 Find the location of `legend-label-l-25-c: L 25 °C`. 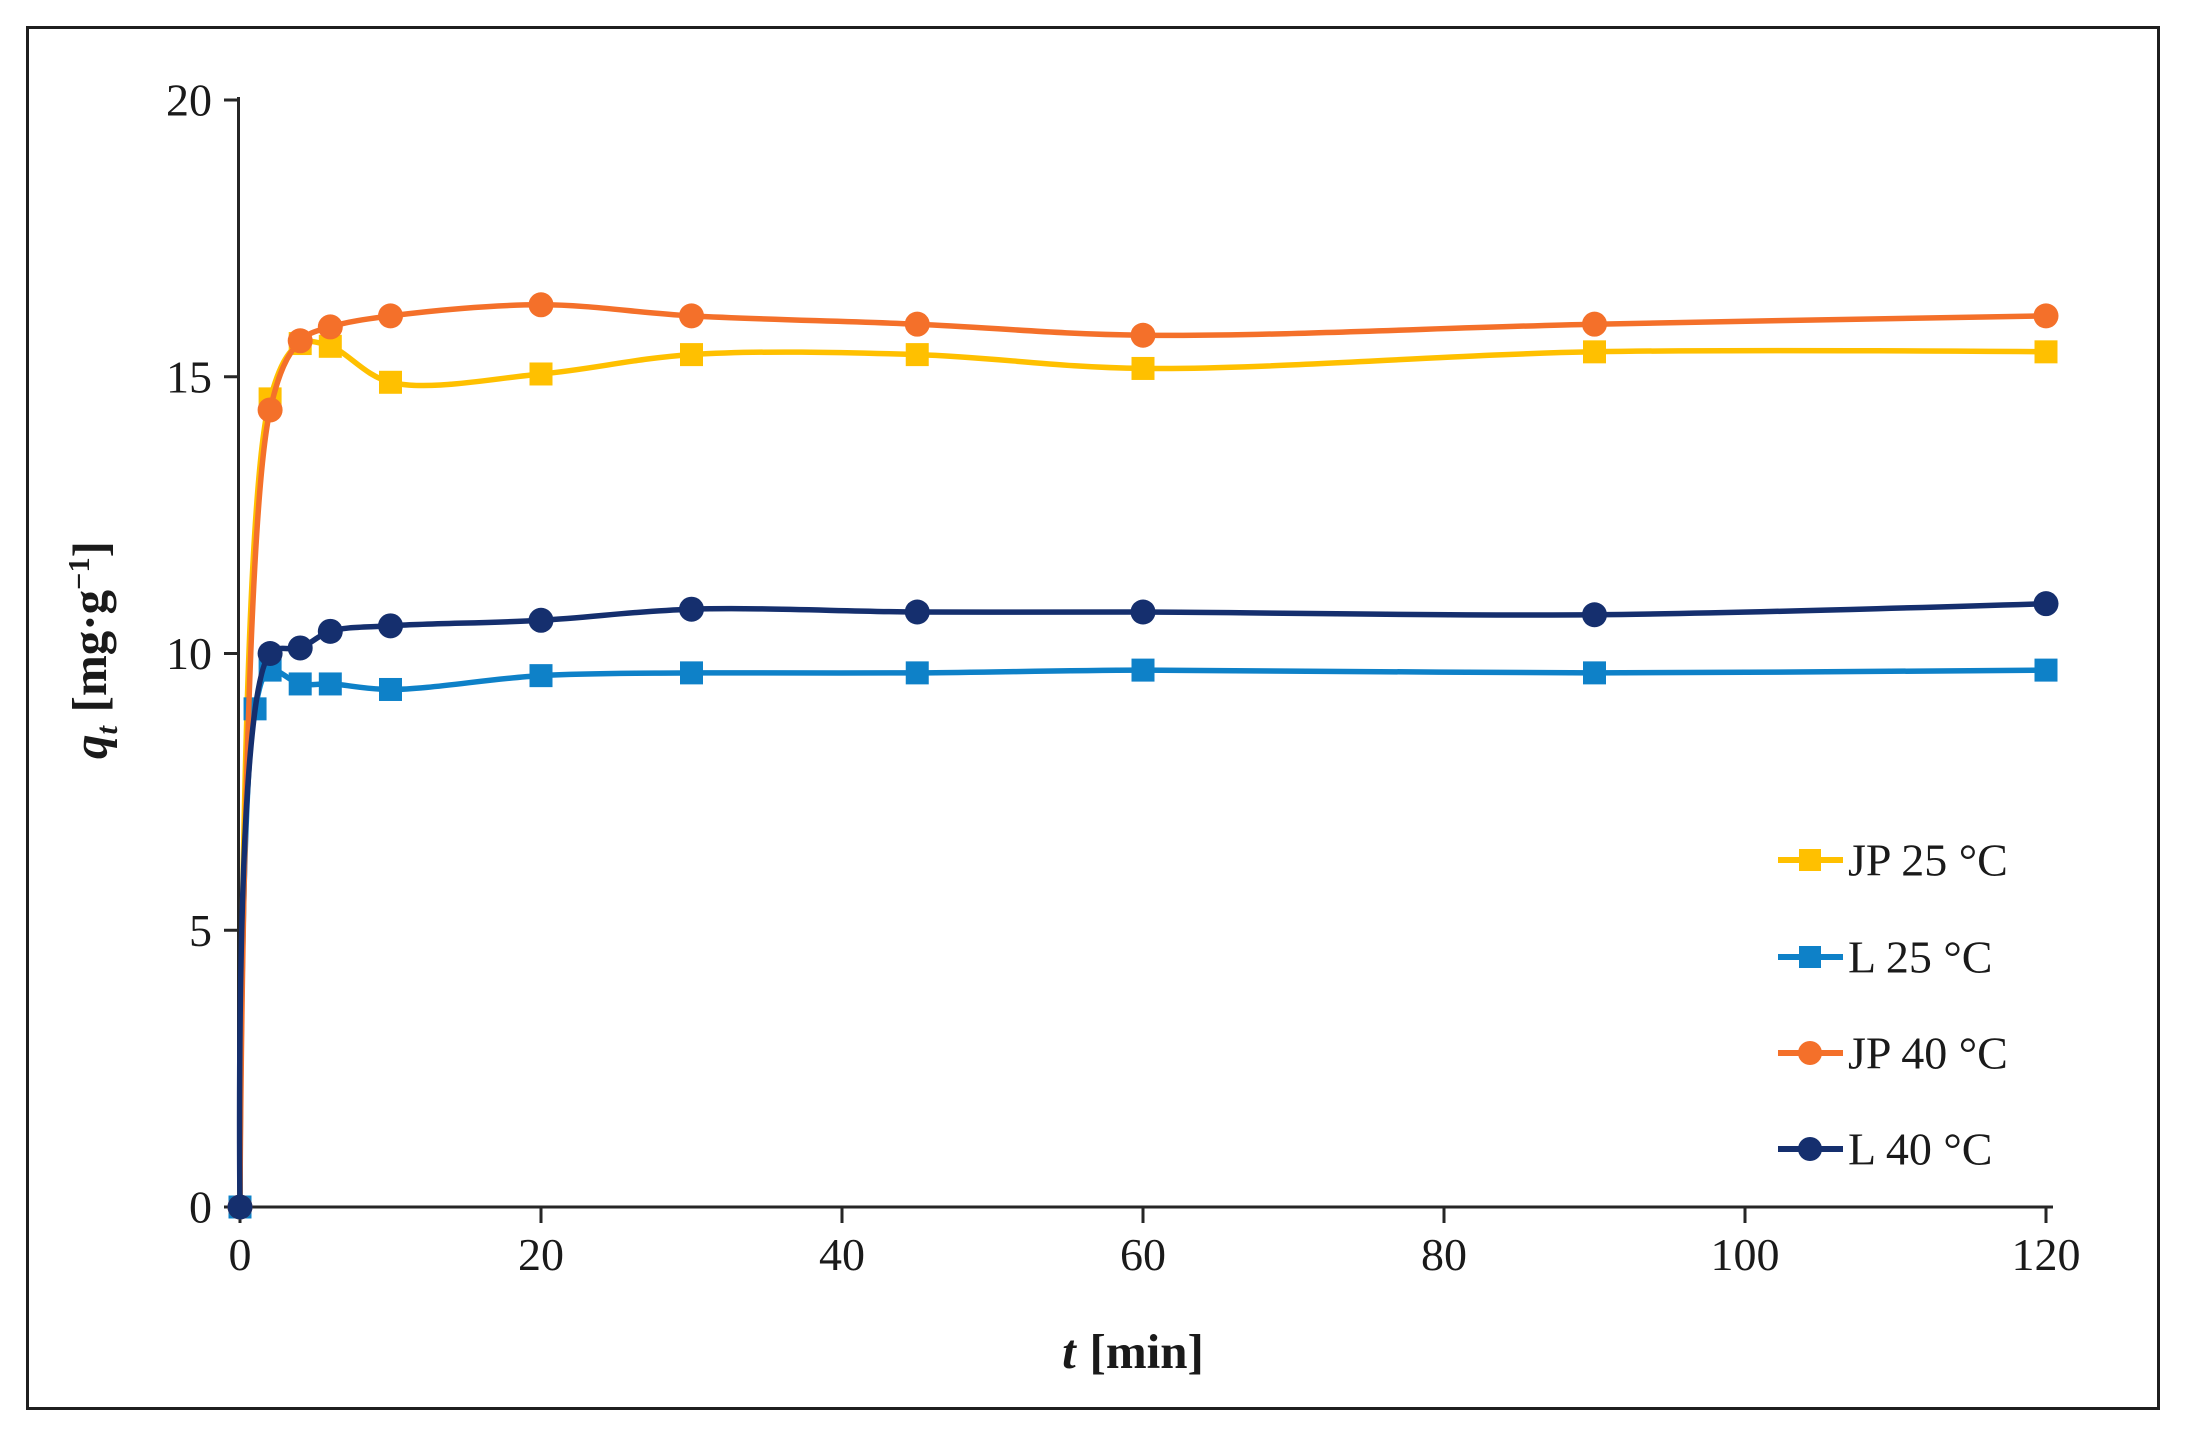

legend-label-l-25-c: L 25 °C is located at coordinates (1920, 957).